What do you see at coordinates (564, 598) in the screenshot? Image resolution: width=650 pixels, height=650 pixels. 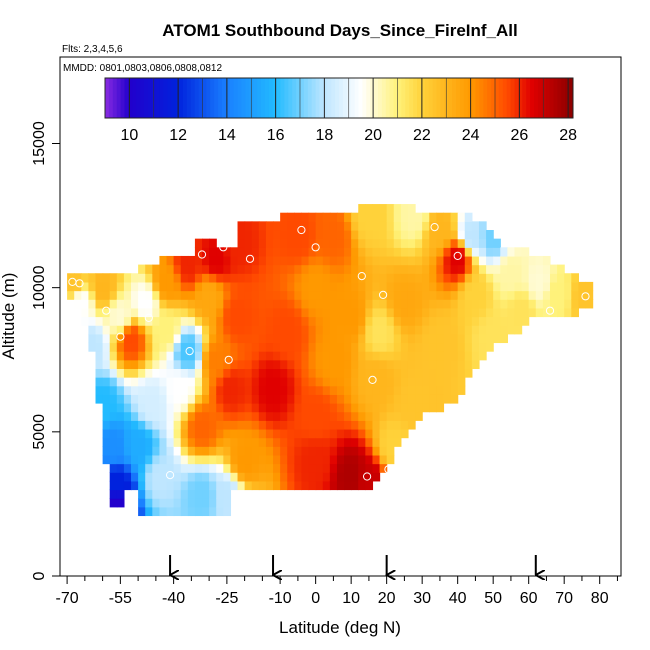 I see `x-tick-label: 70` at bounding box center [564, 598].